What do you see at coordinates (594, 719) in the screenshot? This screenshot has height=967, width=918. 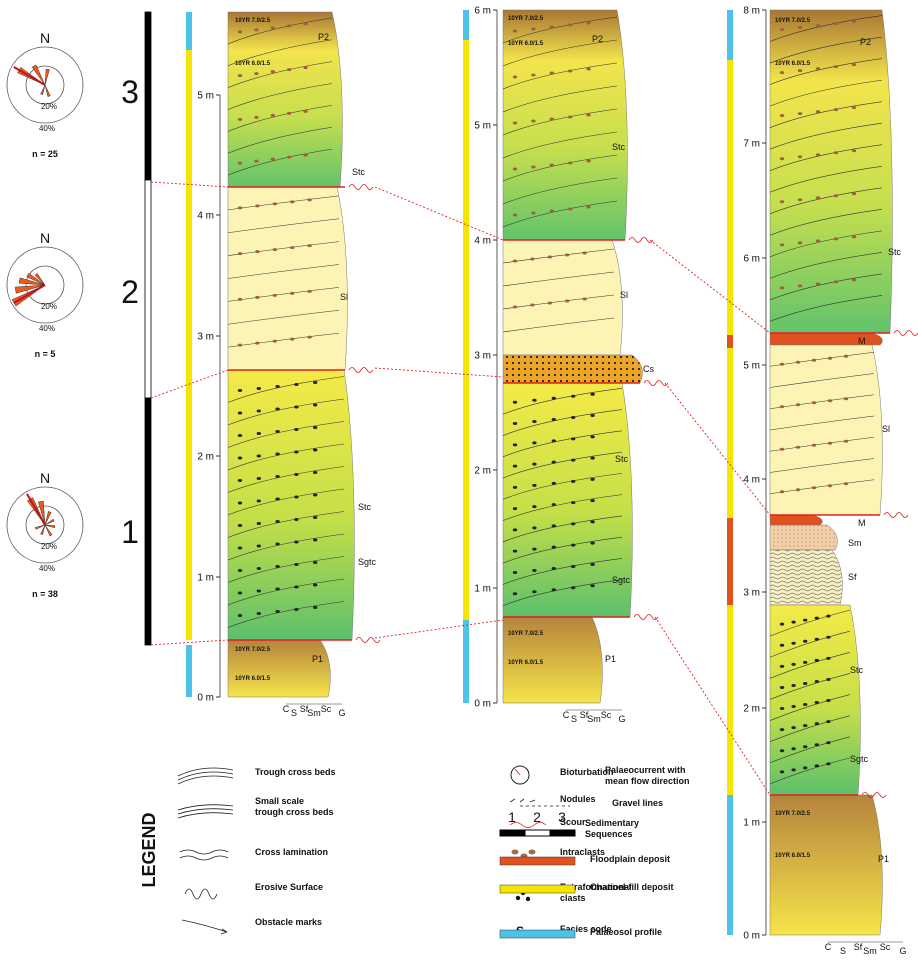 I see `grain-size: Sm` at bounding box center [594, 719].